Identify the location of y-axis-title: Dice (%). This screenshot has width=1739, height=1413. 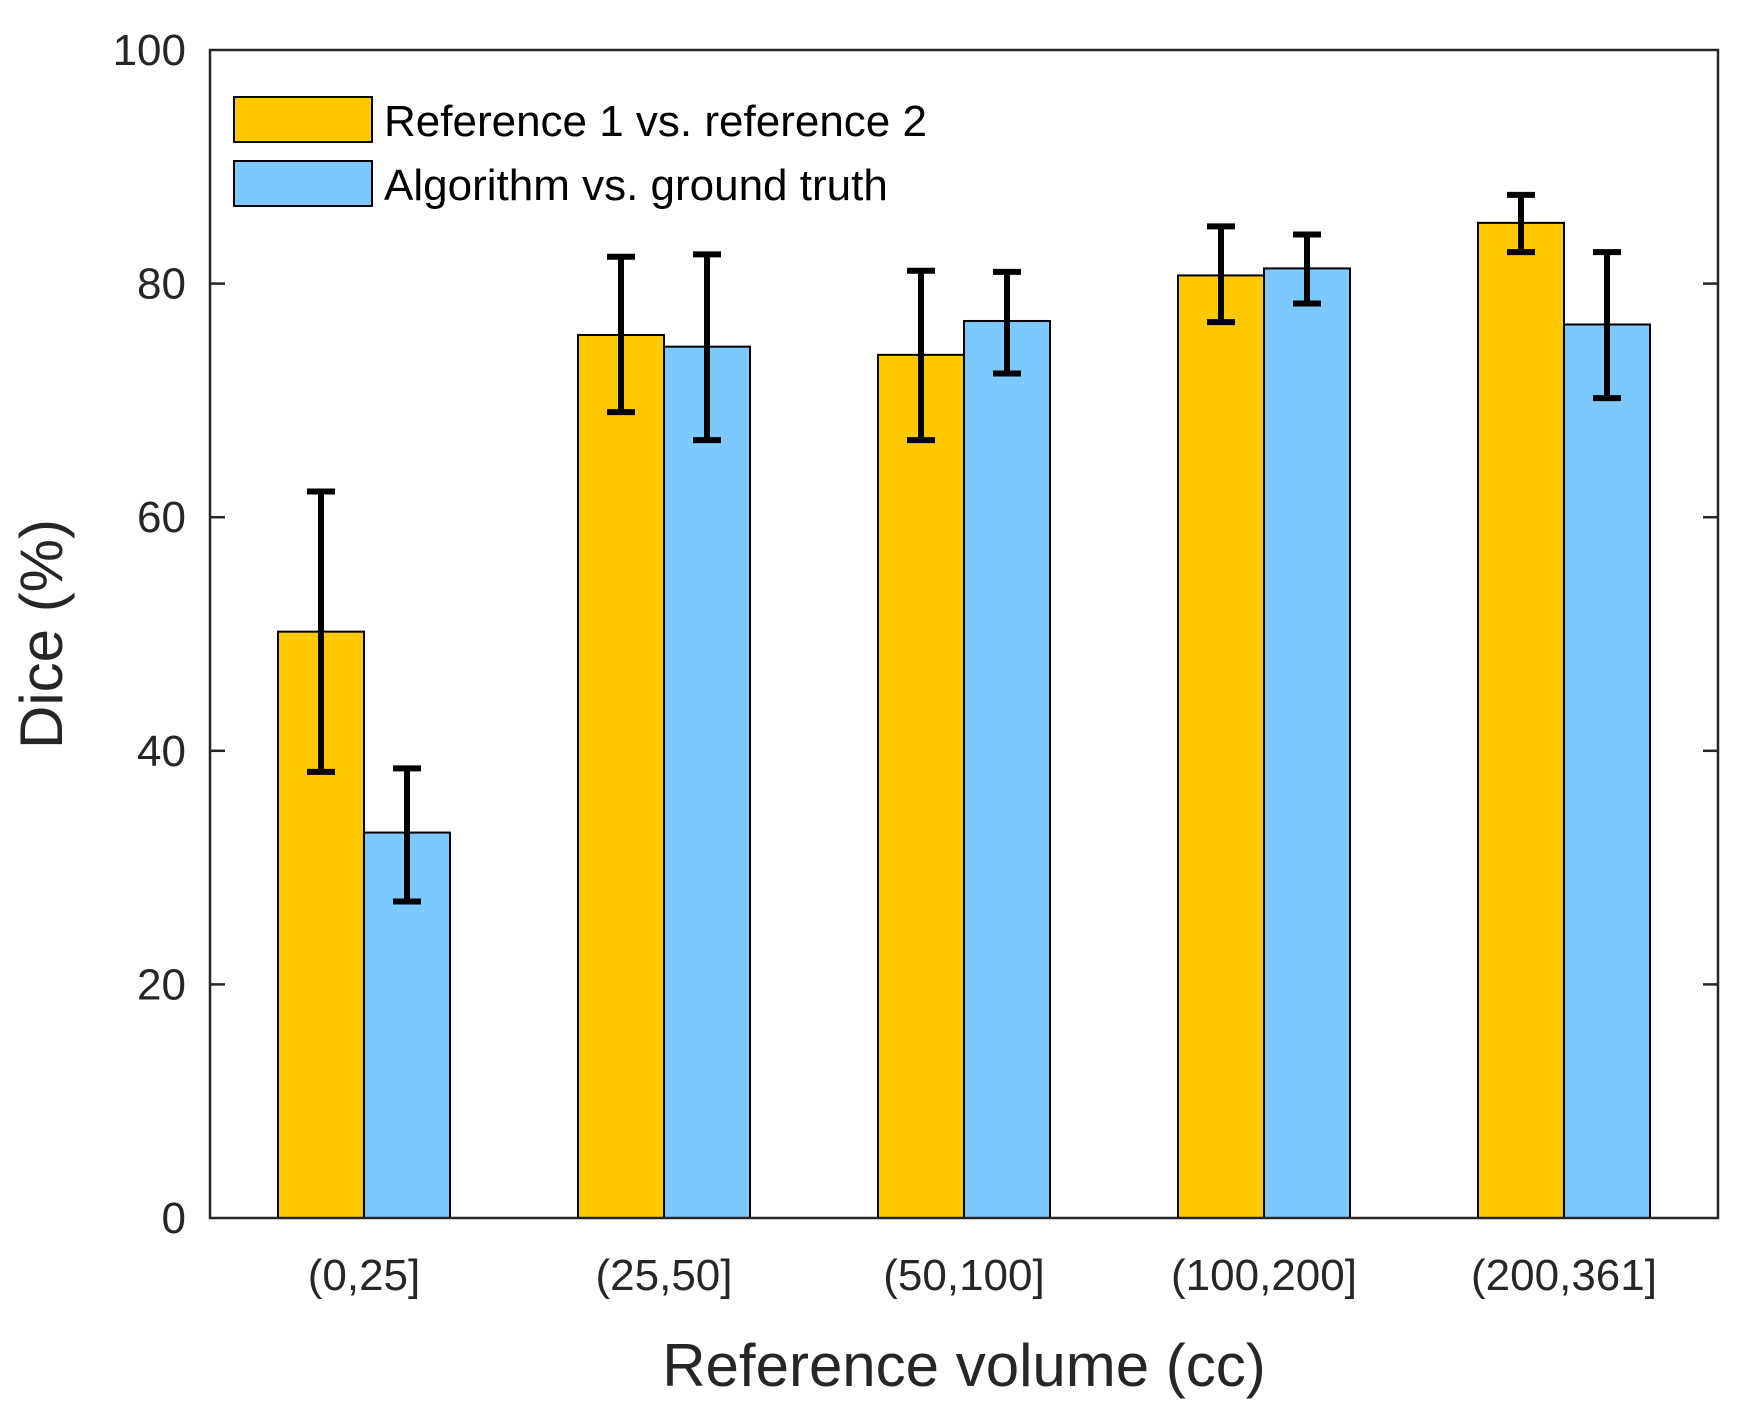
(41, 634).